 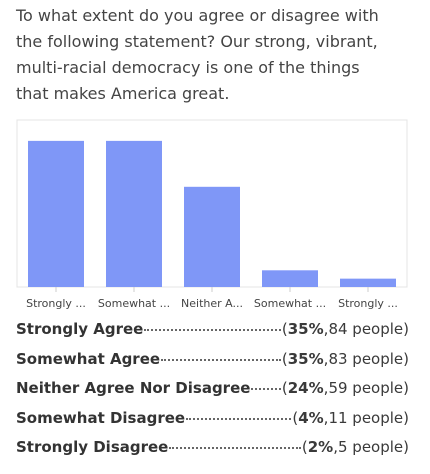 What do you see at coordinates (366, 329) in the screenshot?
I see `people-count: 84 people` at bounding box center [366, 329].